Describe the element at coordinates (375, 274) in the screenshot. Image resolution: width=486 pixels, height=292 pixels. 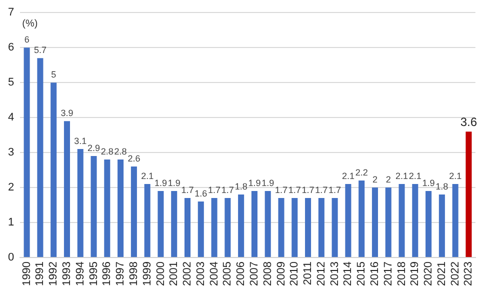
I see `x-tick-label: 2016` at that location.